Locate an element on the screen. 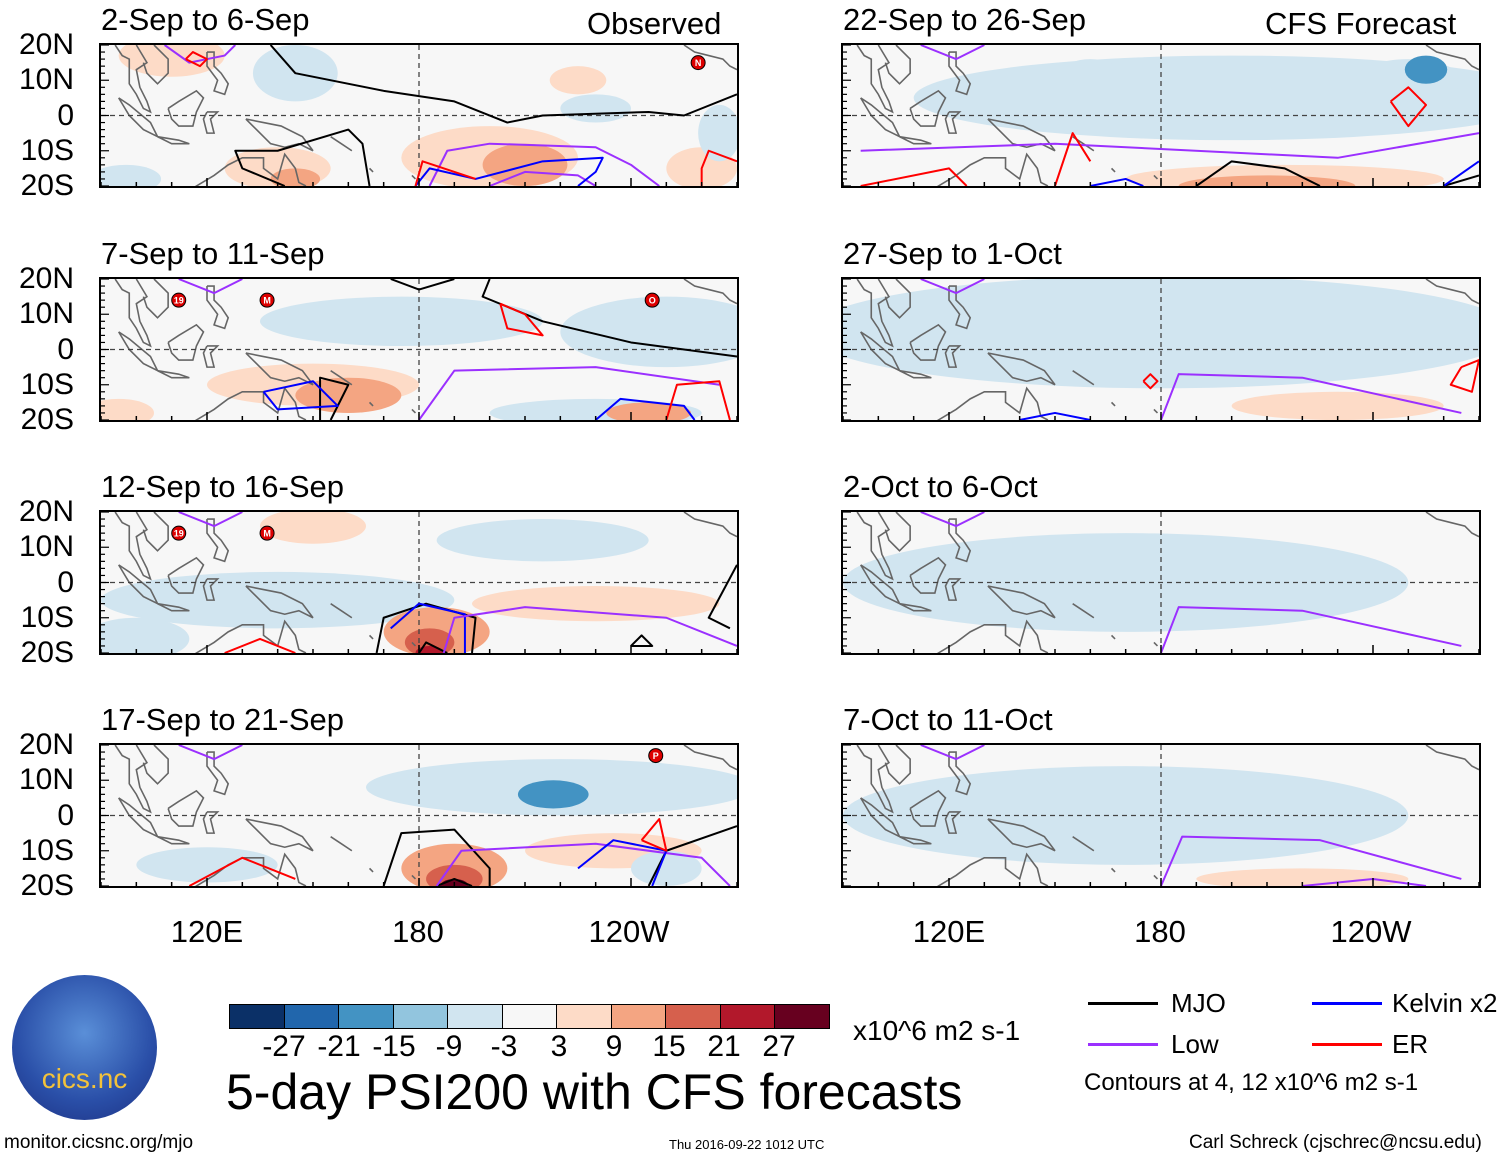 This screenshot has height=1159, width=1510. storm-label: M is located at coordinates (267, 534).